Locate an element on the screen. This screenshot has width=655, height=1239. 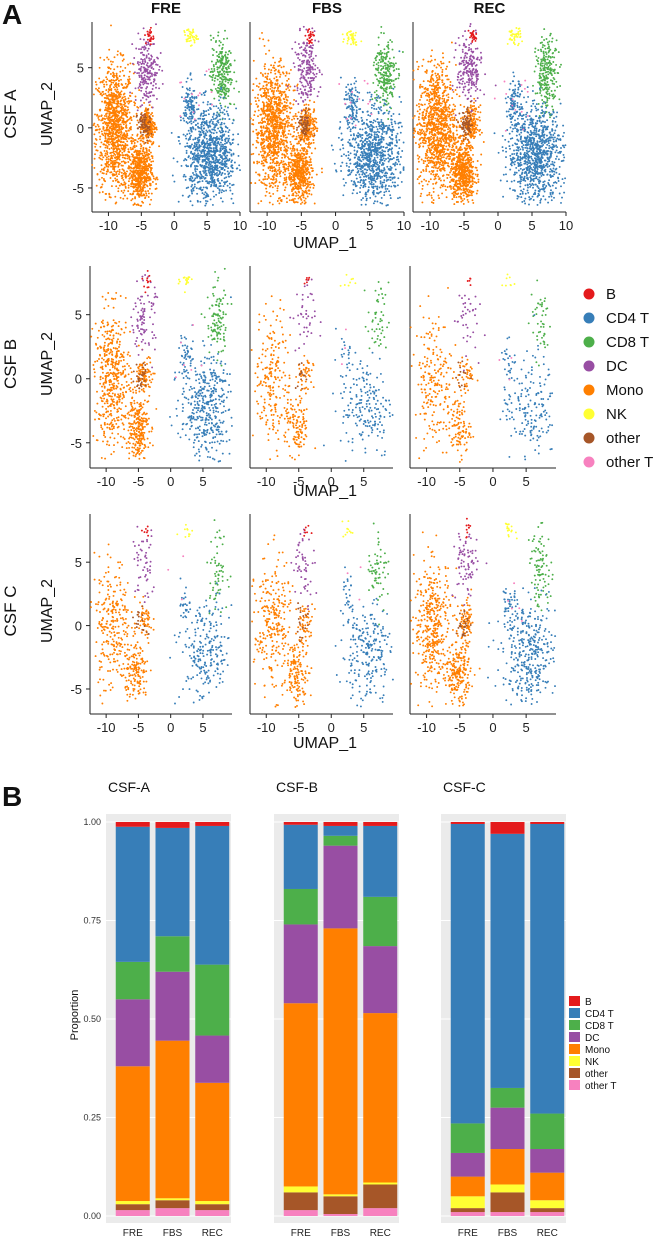
point-nk is located at coordinates (196, 36).